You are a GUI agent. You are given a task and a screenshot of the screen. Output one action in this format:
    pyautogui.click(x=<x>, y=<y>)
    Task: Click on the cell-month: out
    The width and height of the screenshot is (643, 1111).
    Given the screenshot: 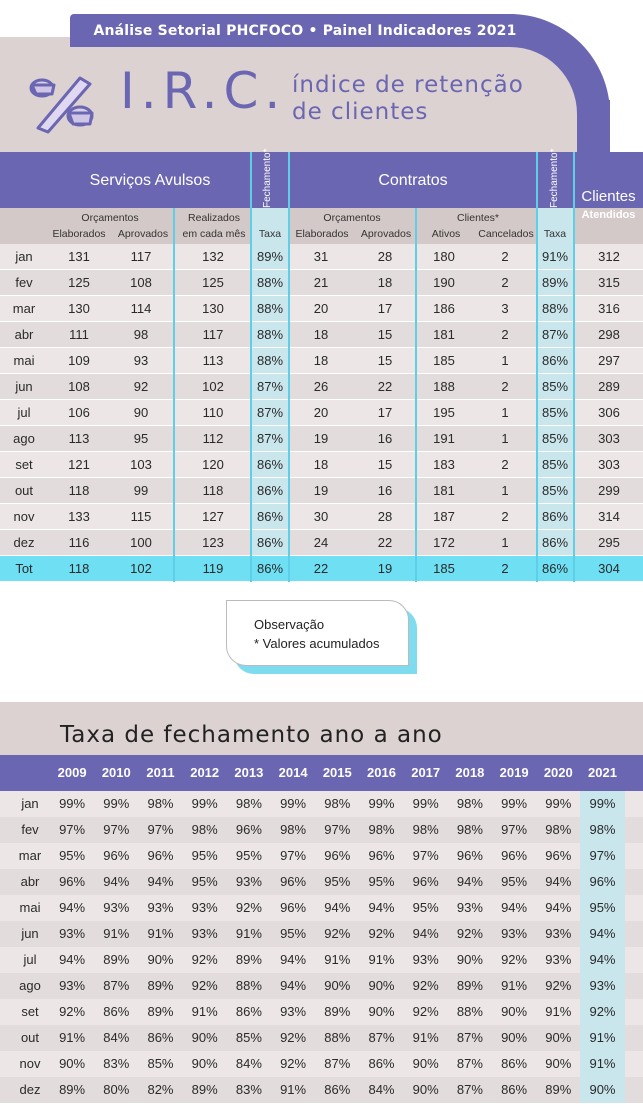 What is the action you would take?
    pyautogui.click(x=30, y=1037)
    